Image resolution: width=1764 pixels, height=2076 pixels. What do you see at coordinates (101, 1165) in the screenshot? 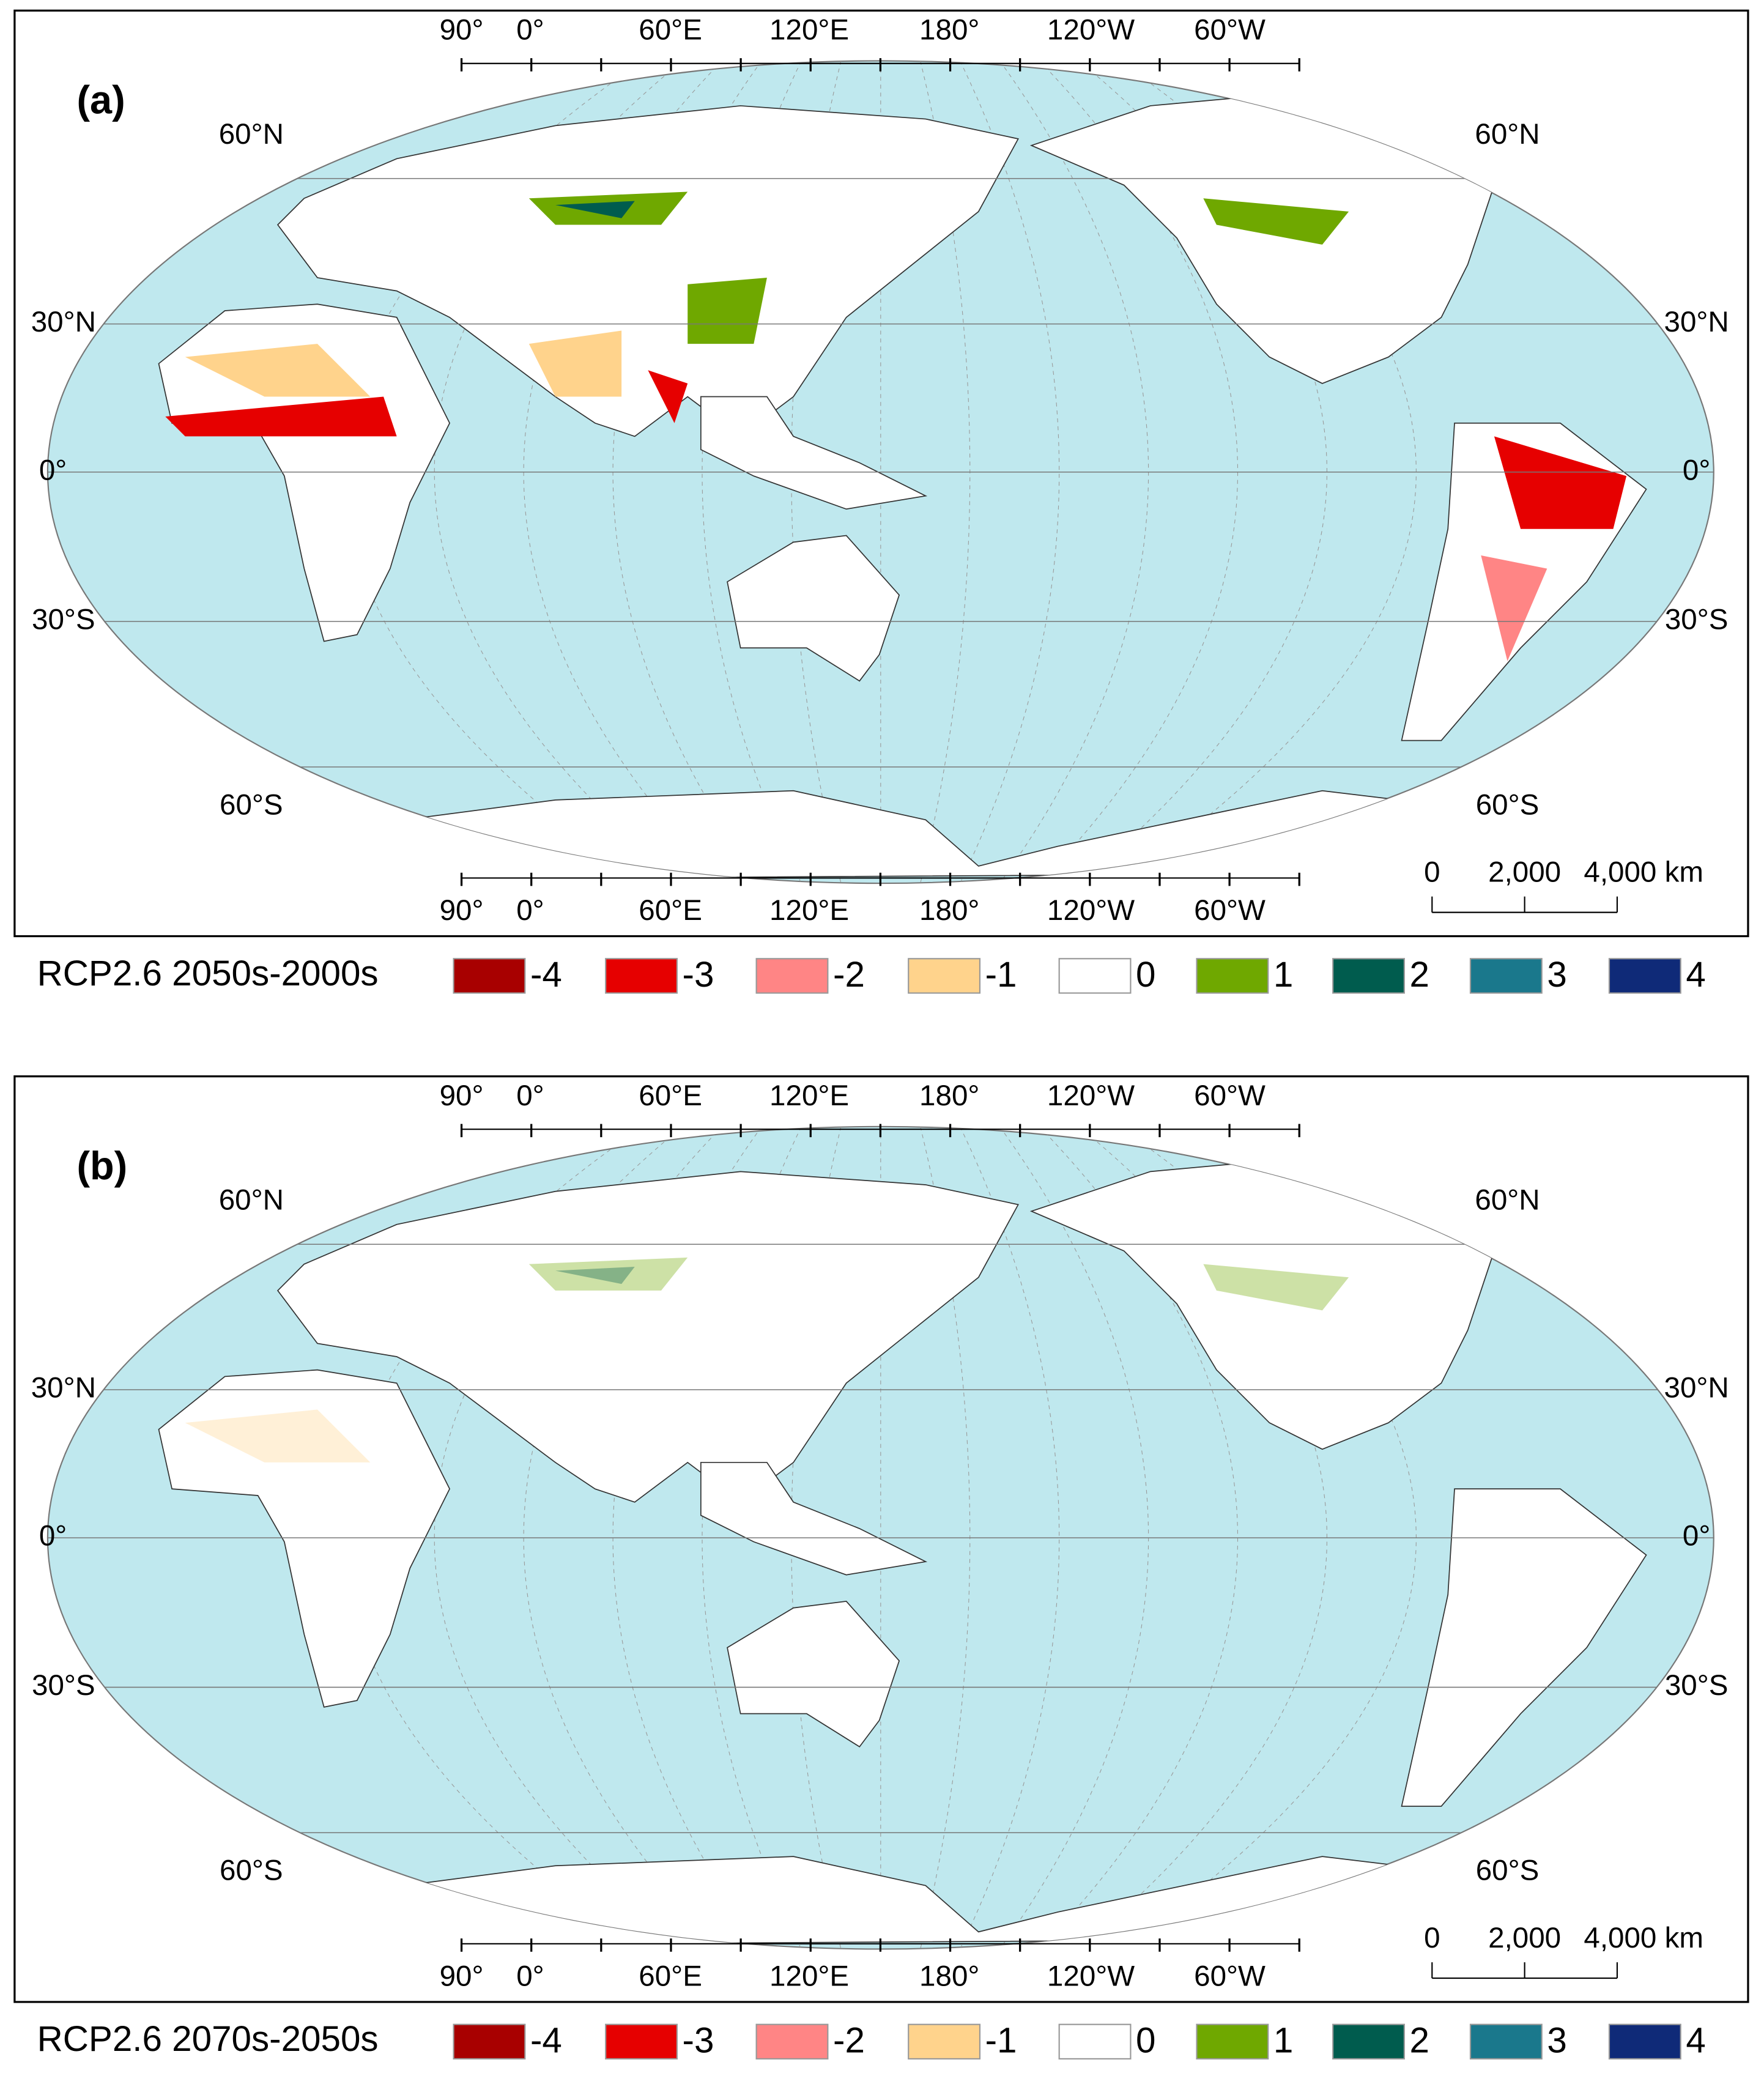
I see `panel-label: (b)` at bounding box center [101, 1165].